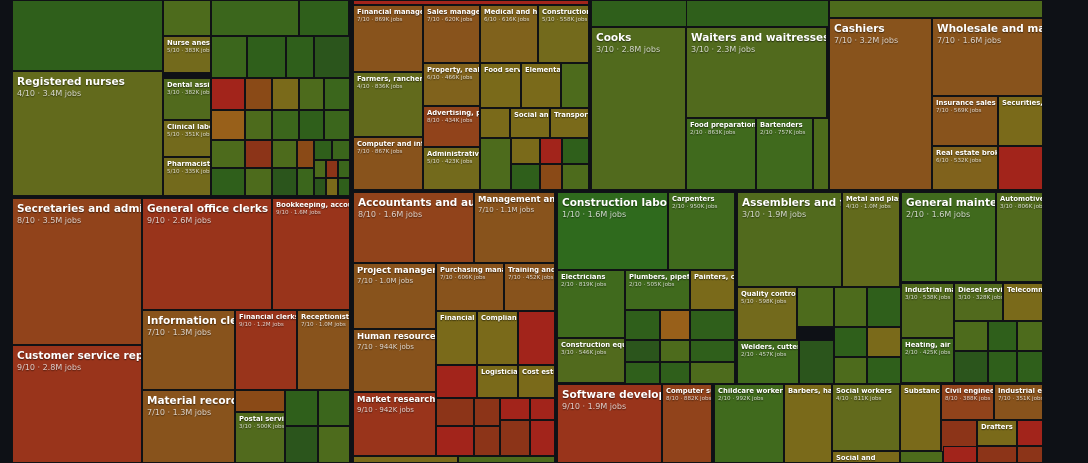 The width and height of the screenshot is (1088, 463). I want to click on treemap-tile-market-research-ana: Market research ana9/10 · 942K jobs, so click(394, 424).